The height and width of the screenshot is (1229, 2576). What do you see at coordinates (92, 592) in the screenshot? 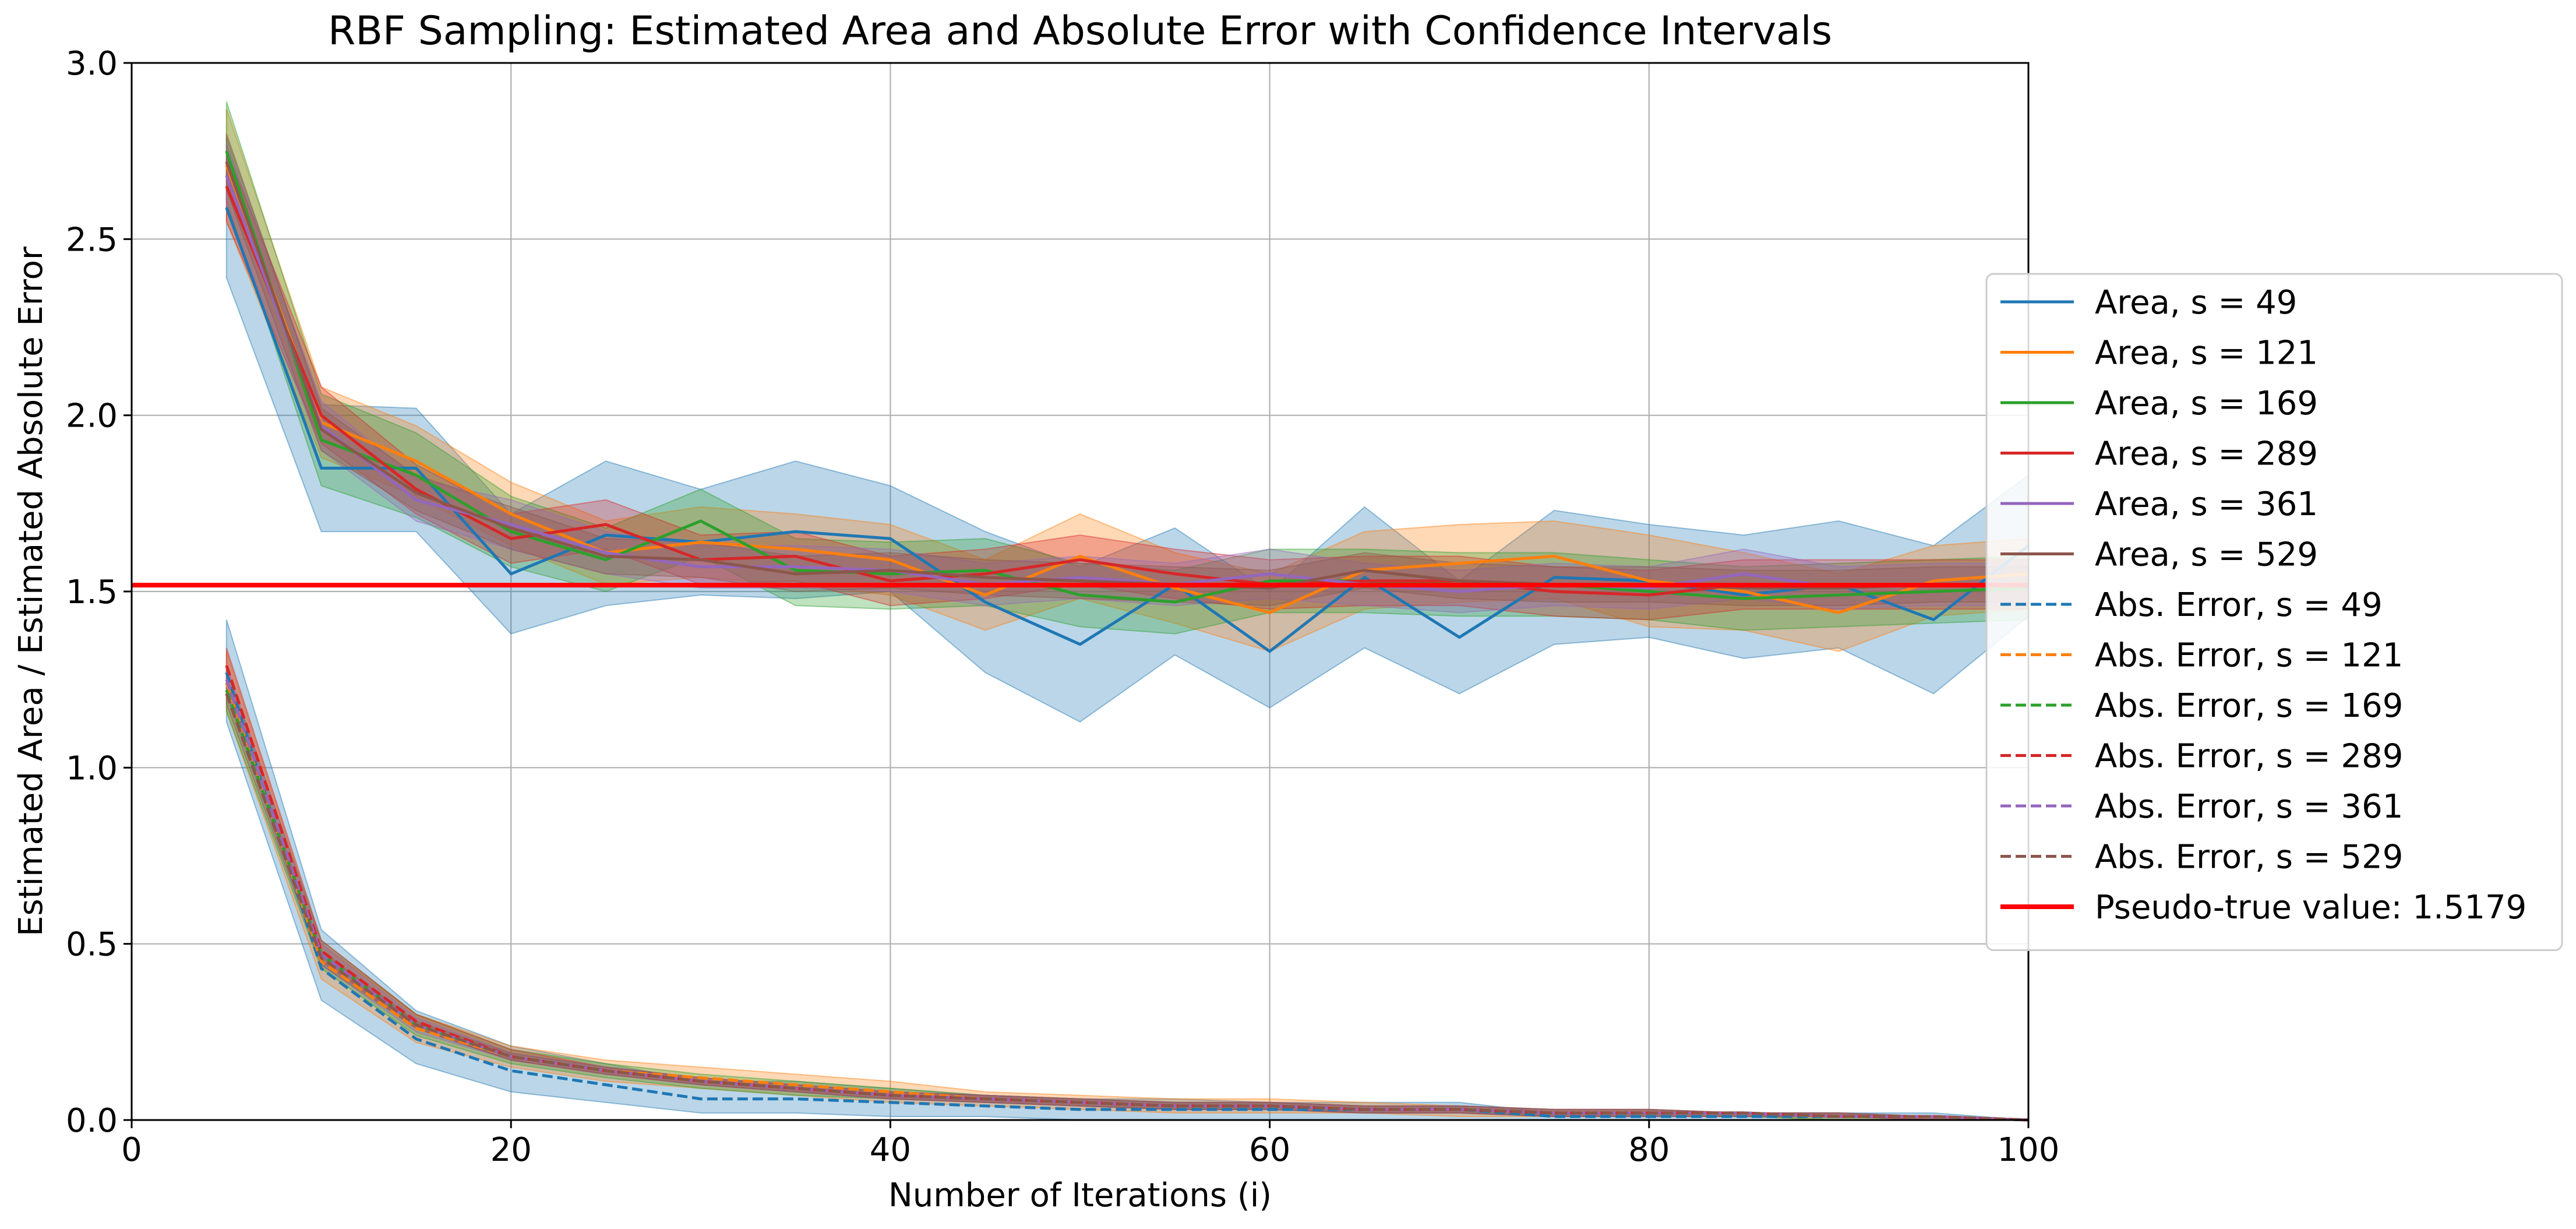
I see `y-tick-label: 1.5` at bounding box center [92, 592].